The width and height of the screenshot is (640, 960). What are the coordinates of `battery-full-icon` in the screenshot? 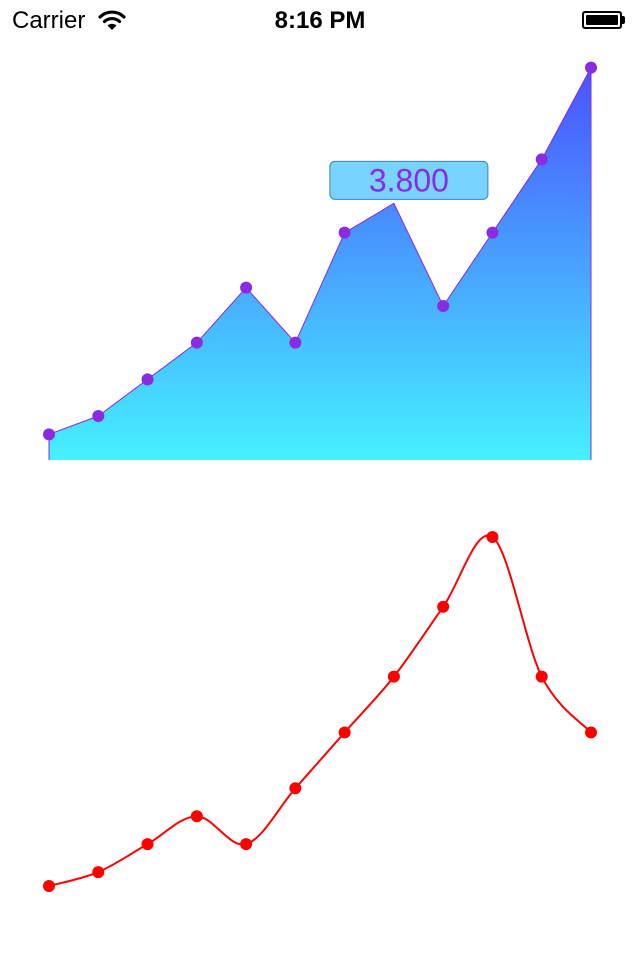 It's located at (604, 20).